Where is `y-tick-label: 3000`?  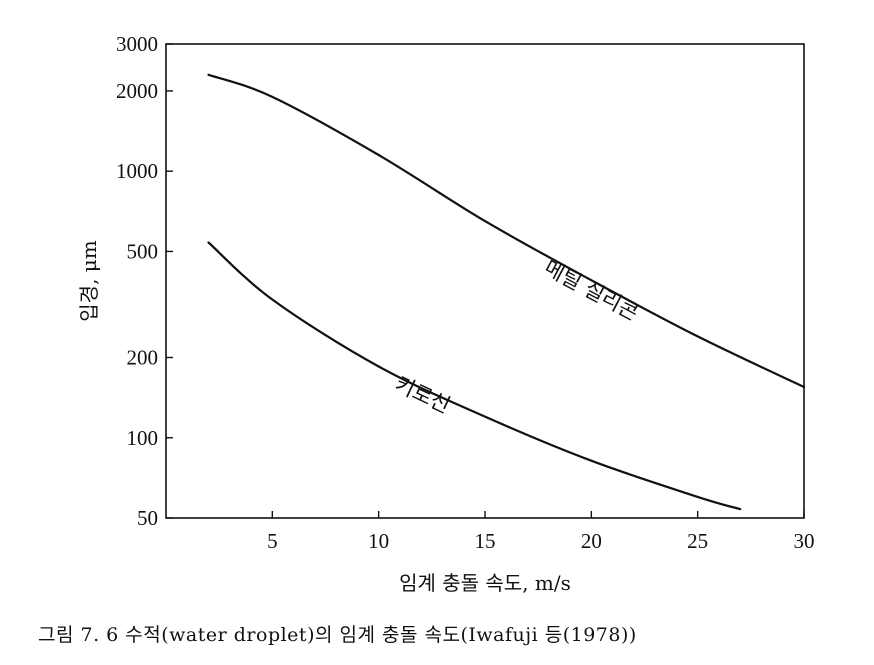
y-tick-label: 3000 is located at coordinates (137, 44).